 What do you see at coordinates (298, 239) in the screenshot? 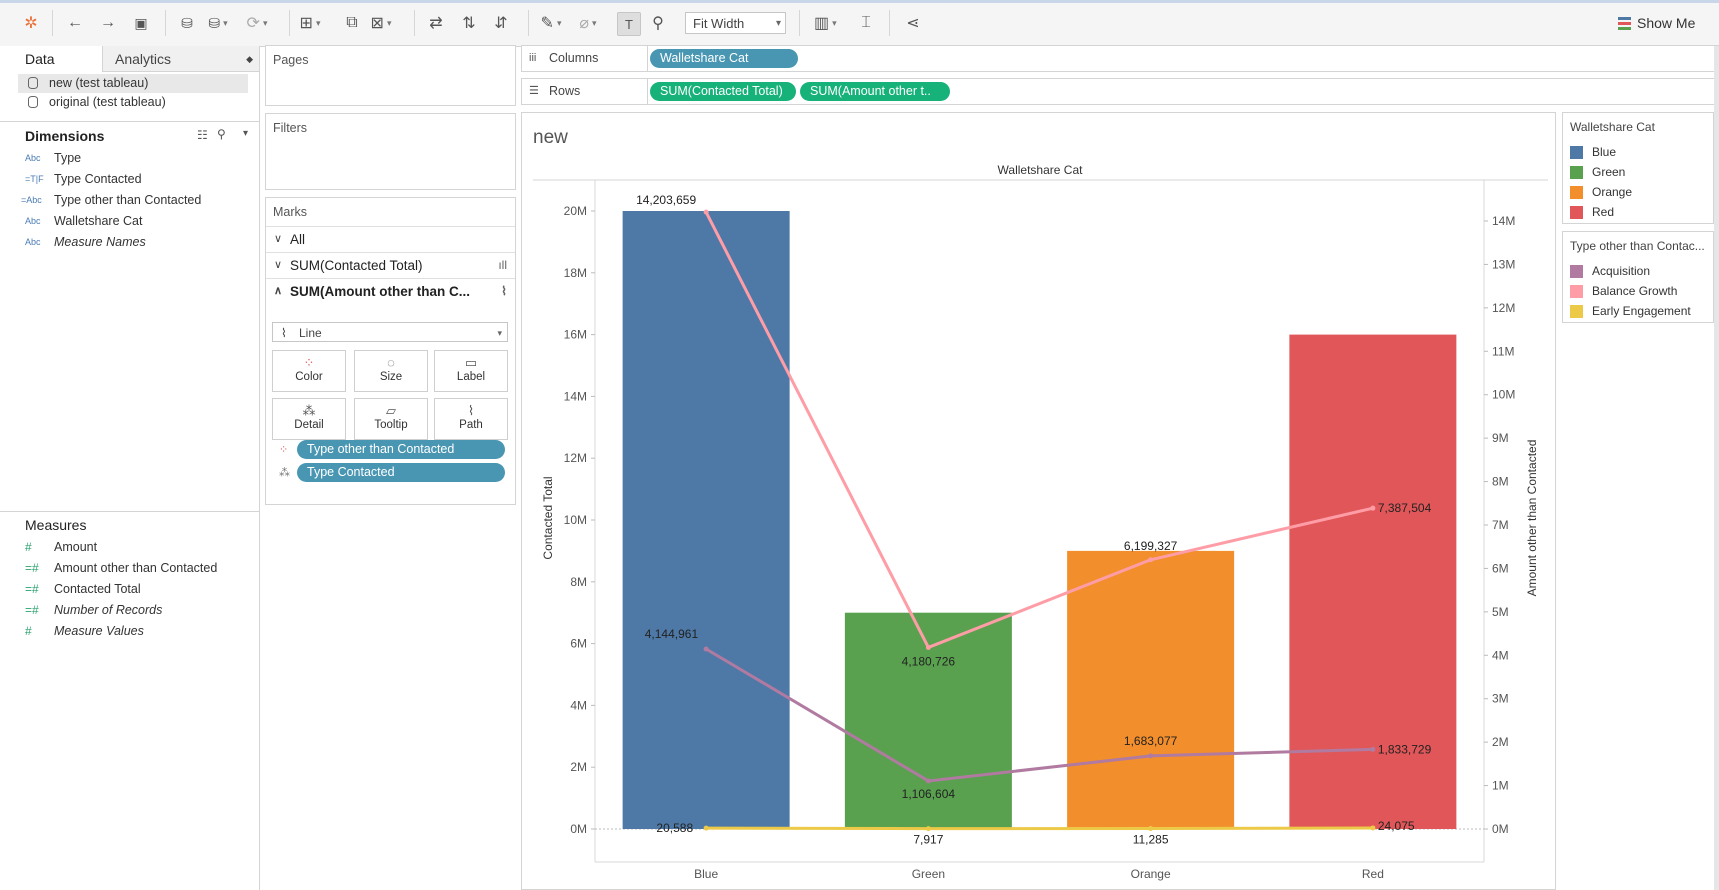
I see `marks-row-label: All` at bounding box center [298, 239].